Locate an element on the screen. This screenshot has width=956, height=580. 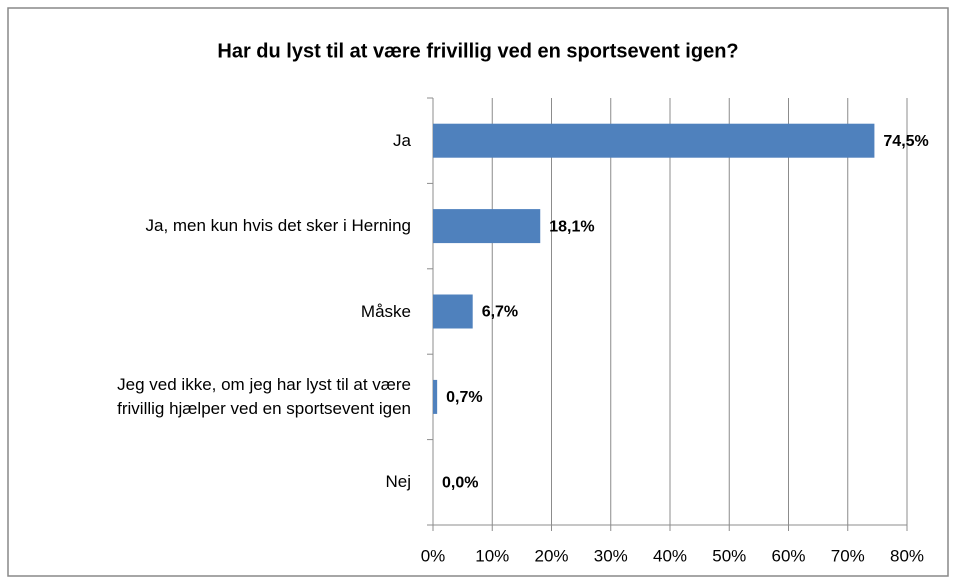
x-tick-label: 0% is located at coordinates (433, 555).